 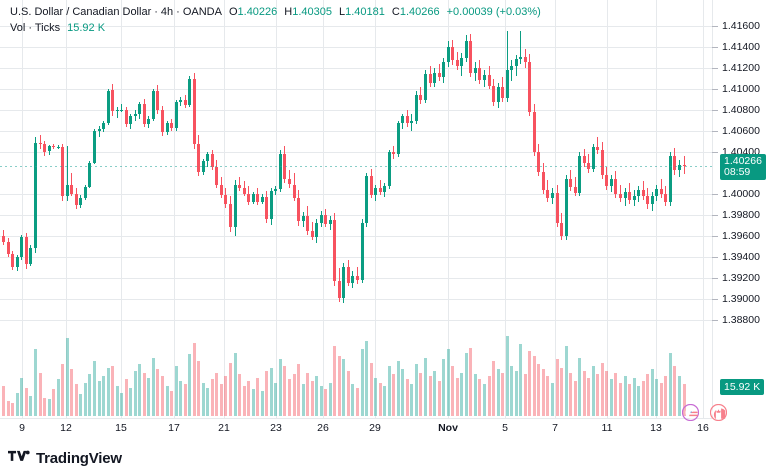 I want to click on canada-flag-event-icon, so click(x=718, y=412).